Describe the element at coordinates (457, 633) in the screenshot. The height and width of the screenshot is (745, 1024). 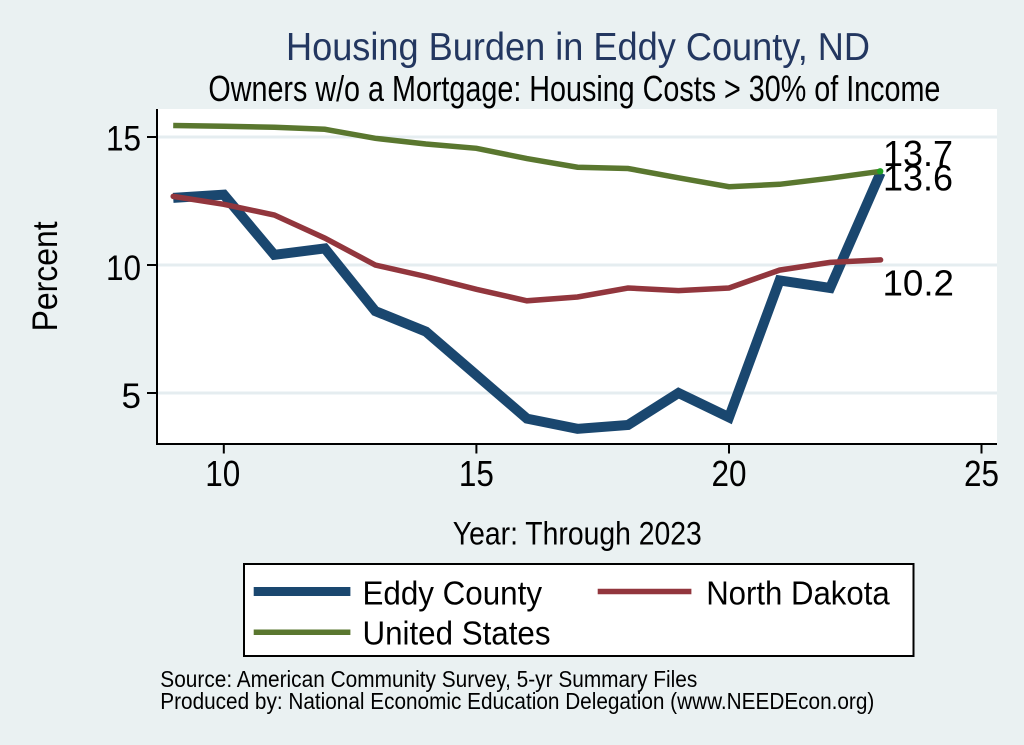
I see `svg-text: United States` at that location.